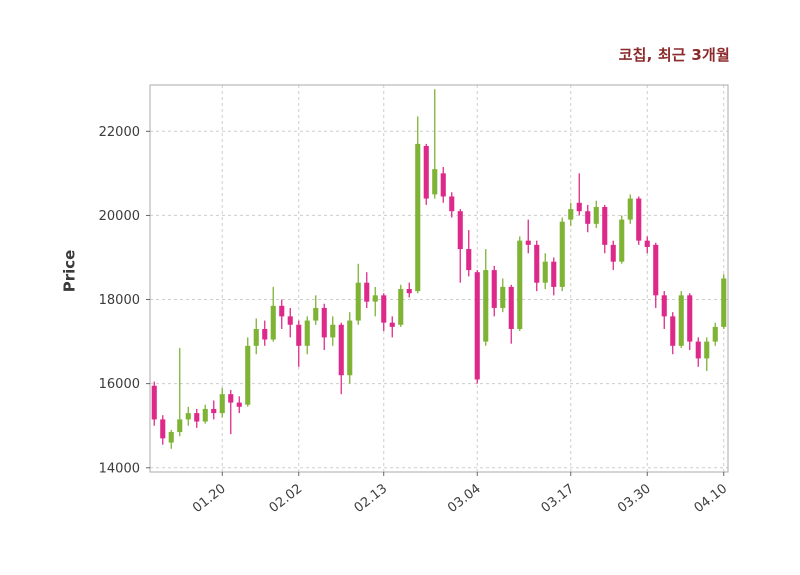 The width and height of the screenshot is (800, 575). What do you see at coordinates (209, 498) in the screenshot?
I see `x-tick-label: 01.20` at bounding box center [209, 498].